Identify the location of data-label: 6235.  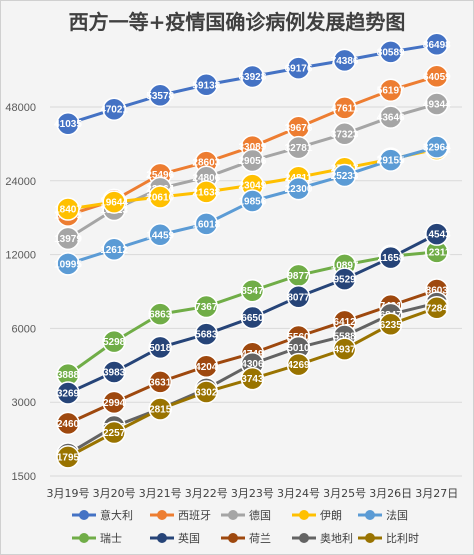
(391, 325).